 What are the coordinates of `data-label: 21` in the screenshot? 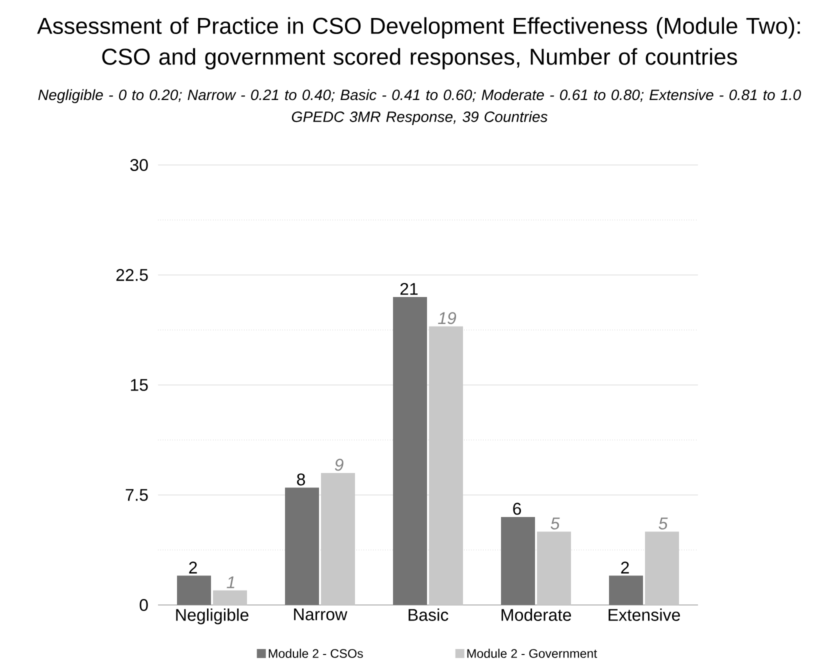 It's located at (409, 288).